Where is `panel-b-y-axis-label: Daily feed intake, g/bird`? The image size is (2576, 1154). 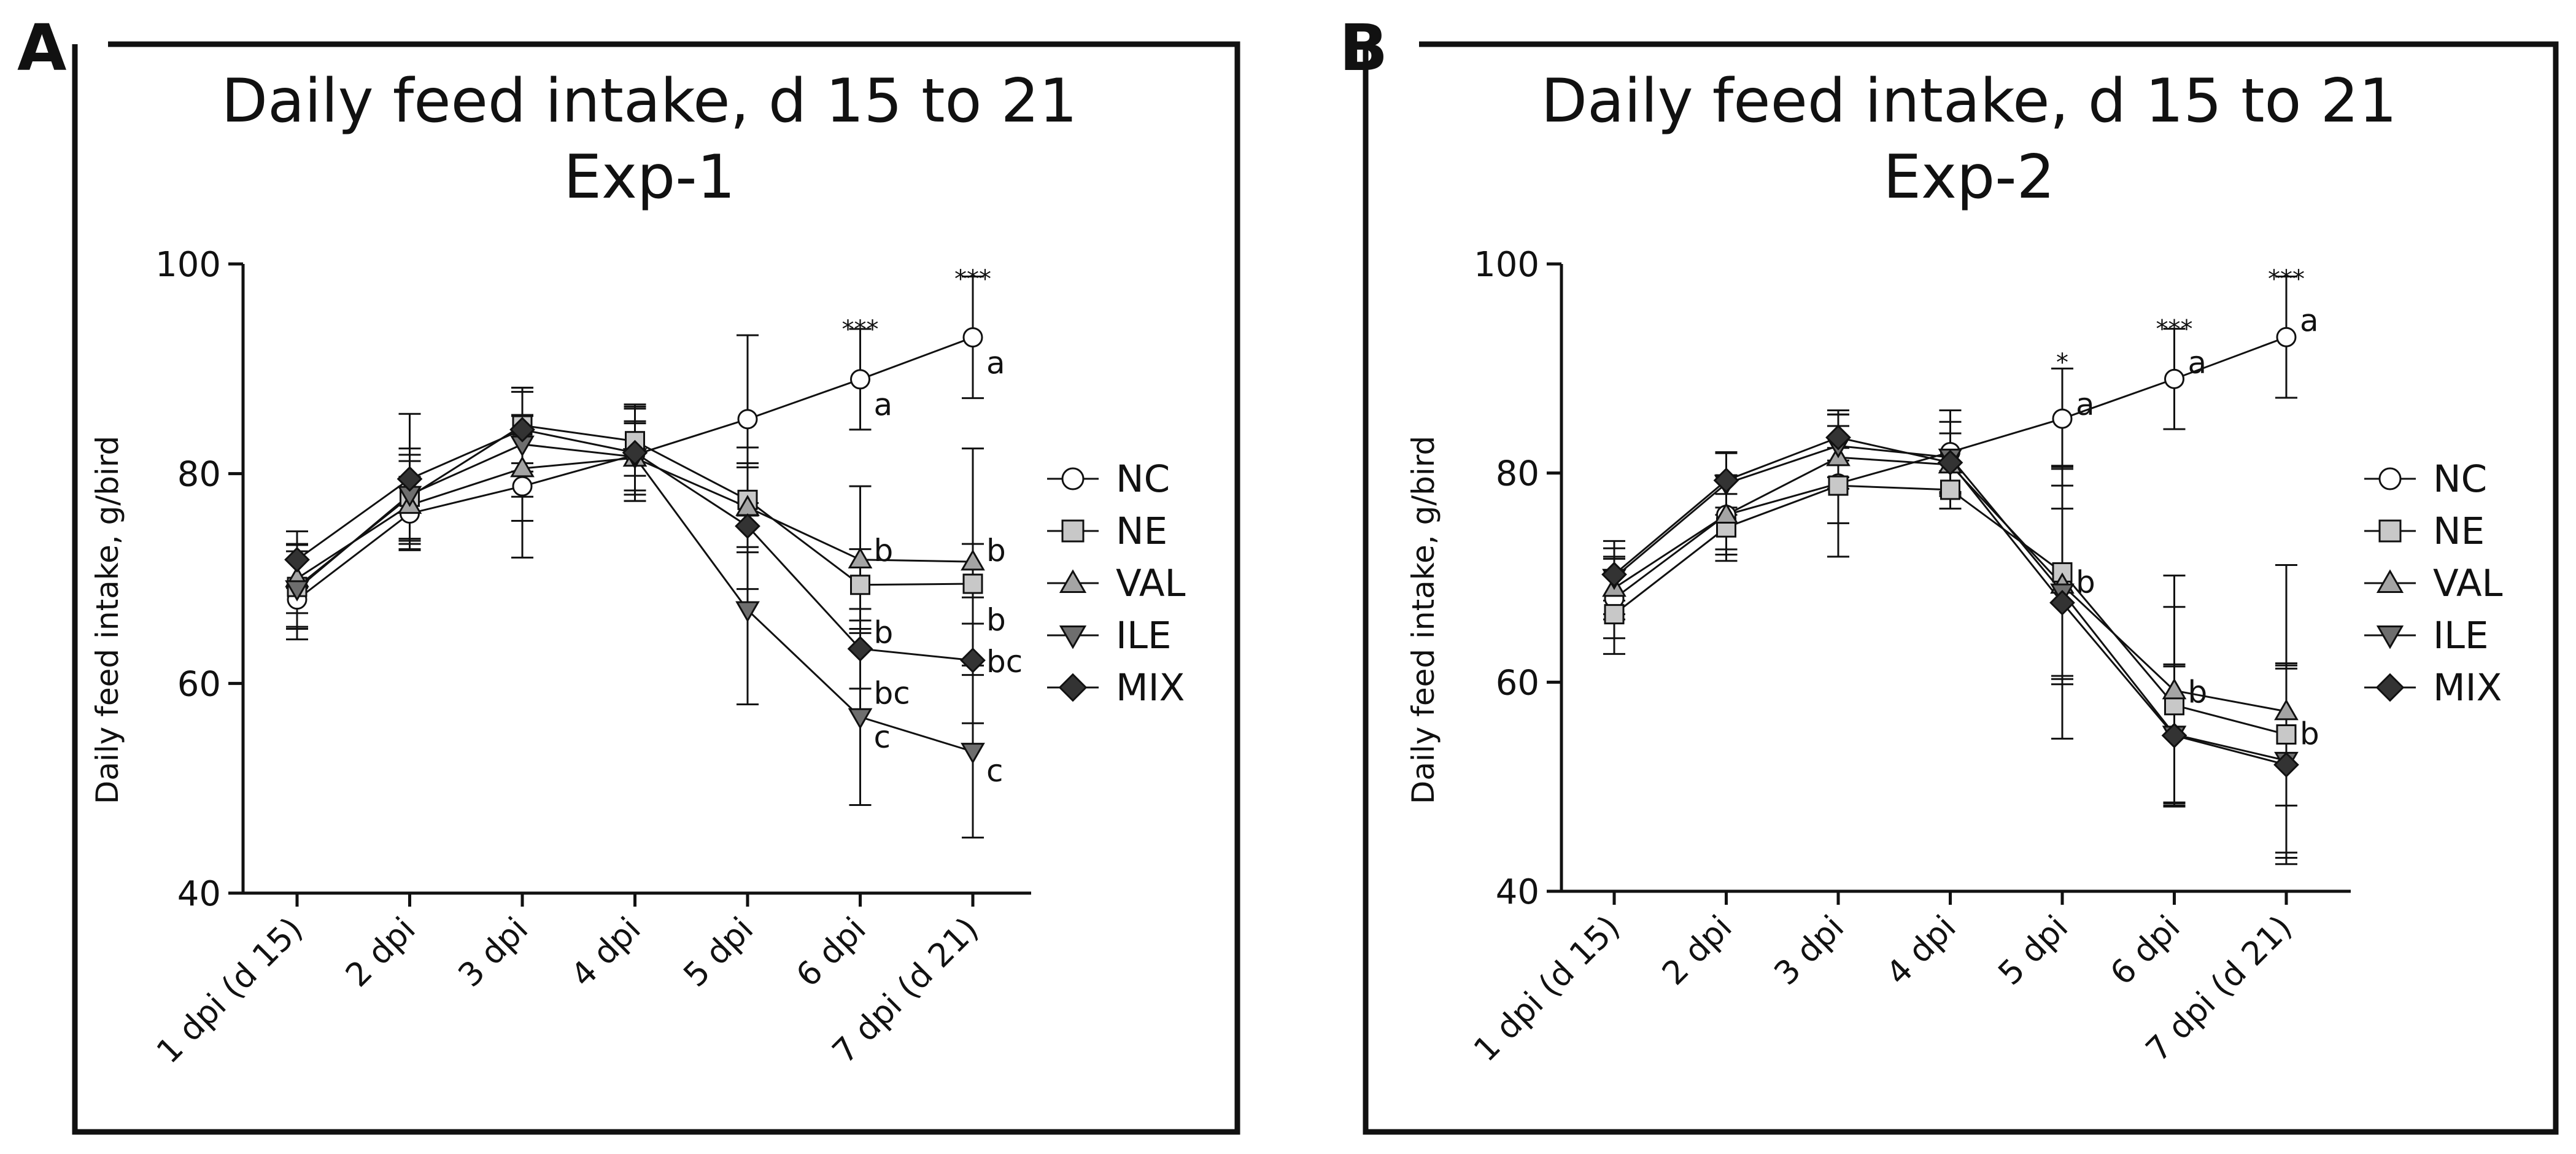
panel-b-y-axis-label: Daily feed intake, g/bird is located at coordinates (1423, 620).